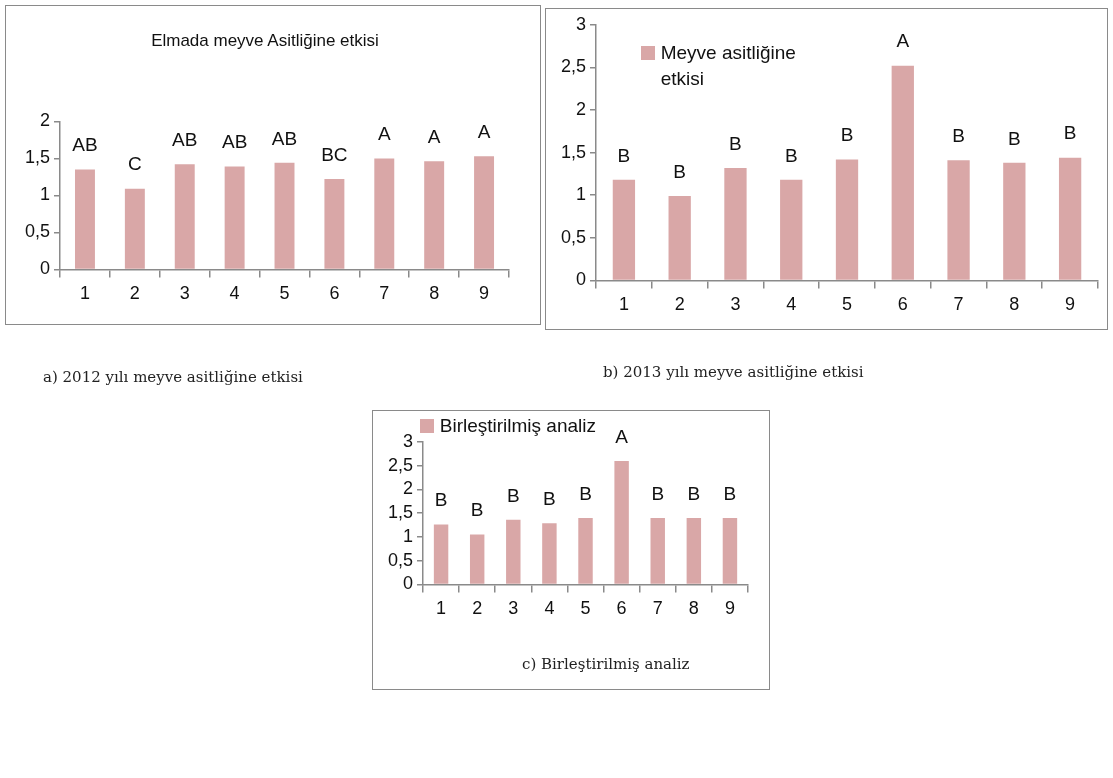 This screenshot has height=778, width=1113. What do you see at coordinates (733, 372) in the screenshot?
I see `text: b) 2013 yılı meyve asitliğine etkisi` at bounding box center [733, 372].